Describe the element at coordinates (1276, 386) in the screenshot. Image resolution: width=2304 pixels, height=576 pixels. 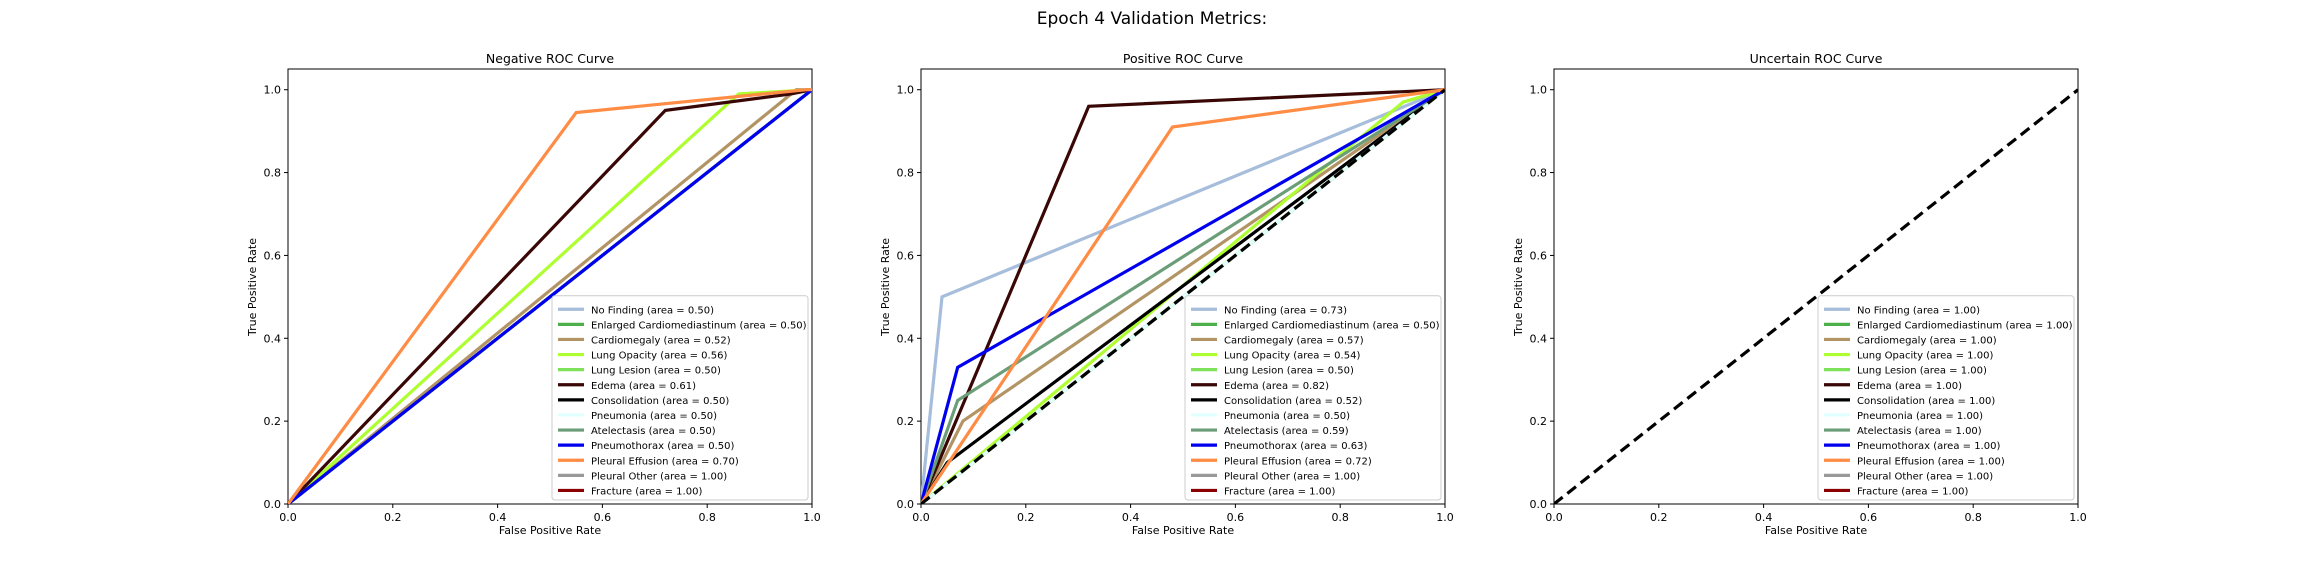
I see `legend-label: Edema (area = 0.82)` at that location.